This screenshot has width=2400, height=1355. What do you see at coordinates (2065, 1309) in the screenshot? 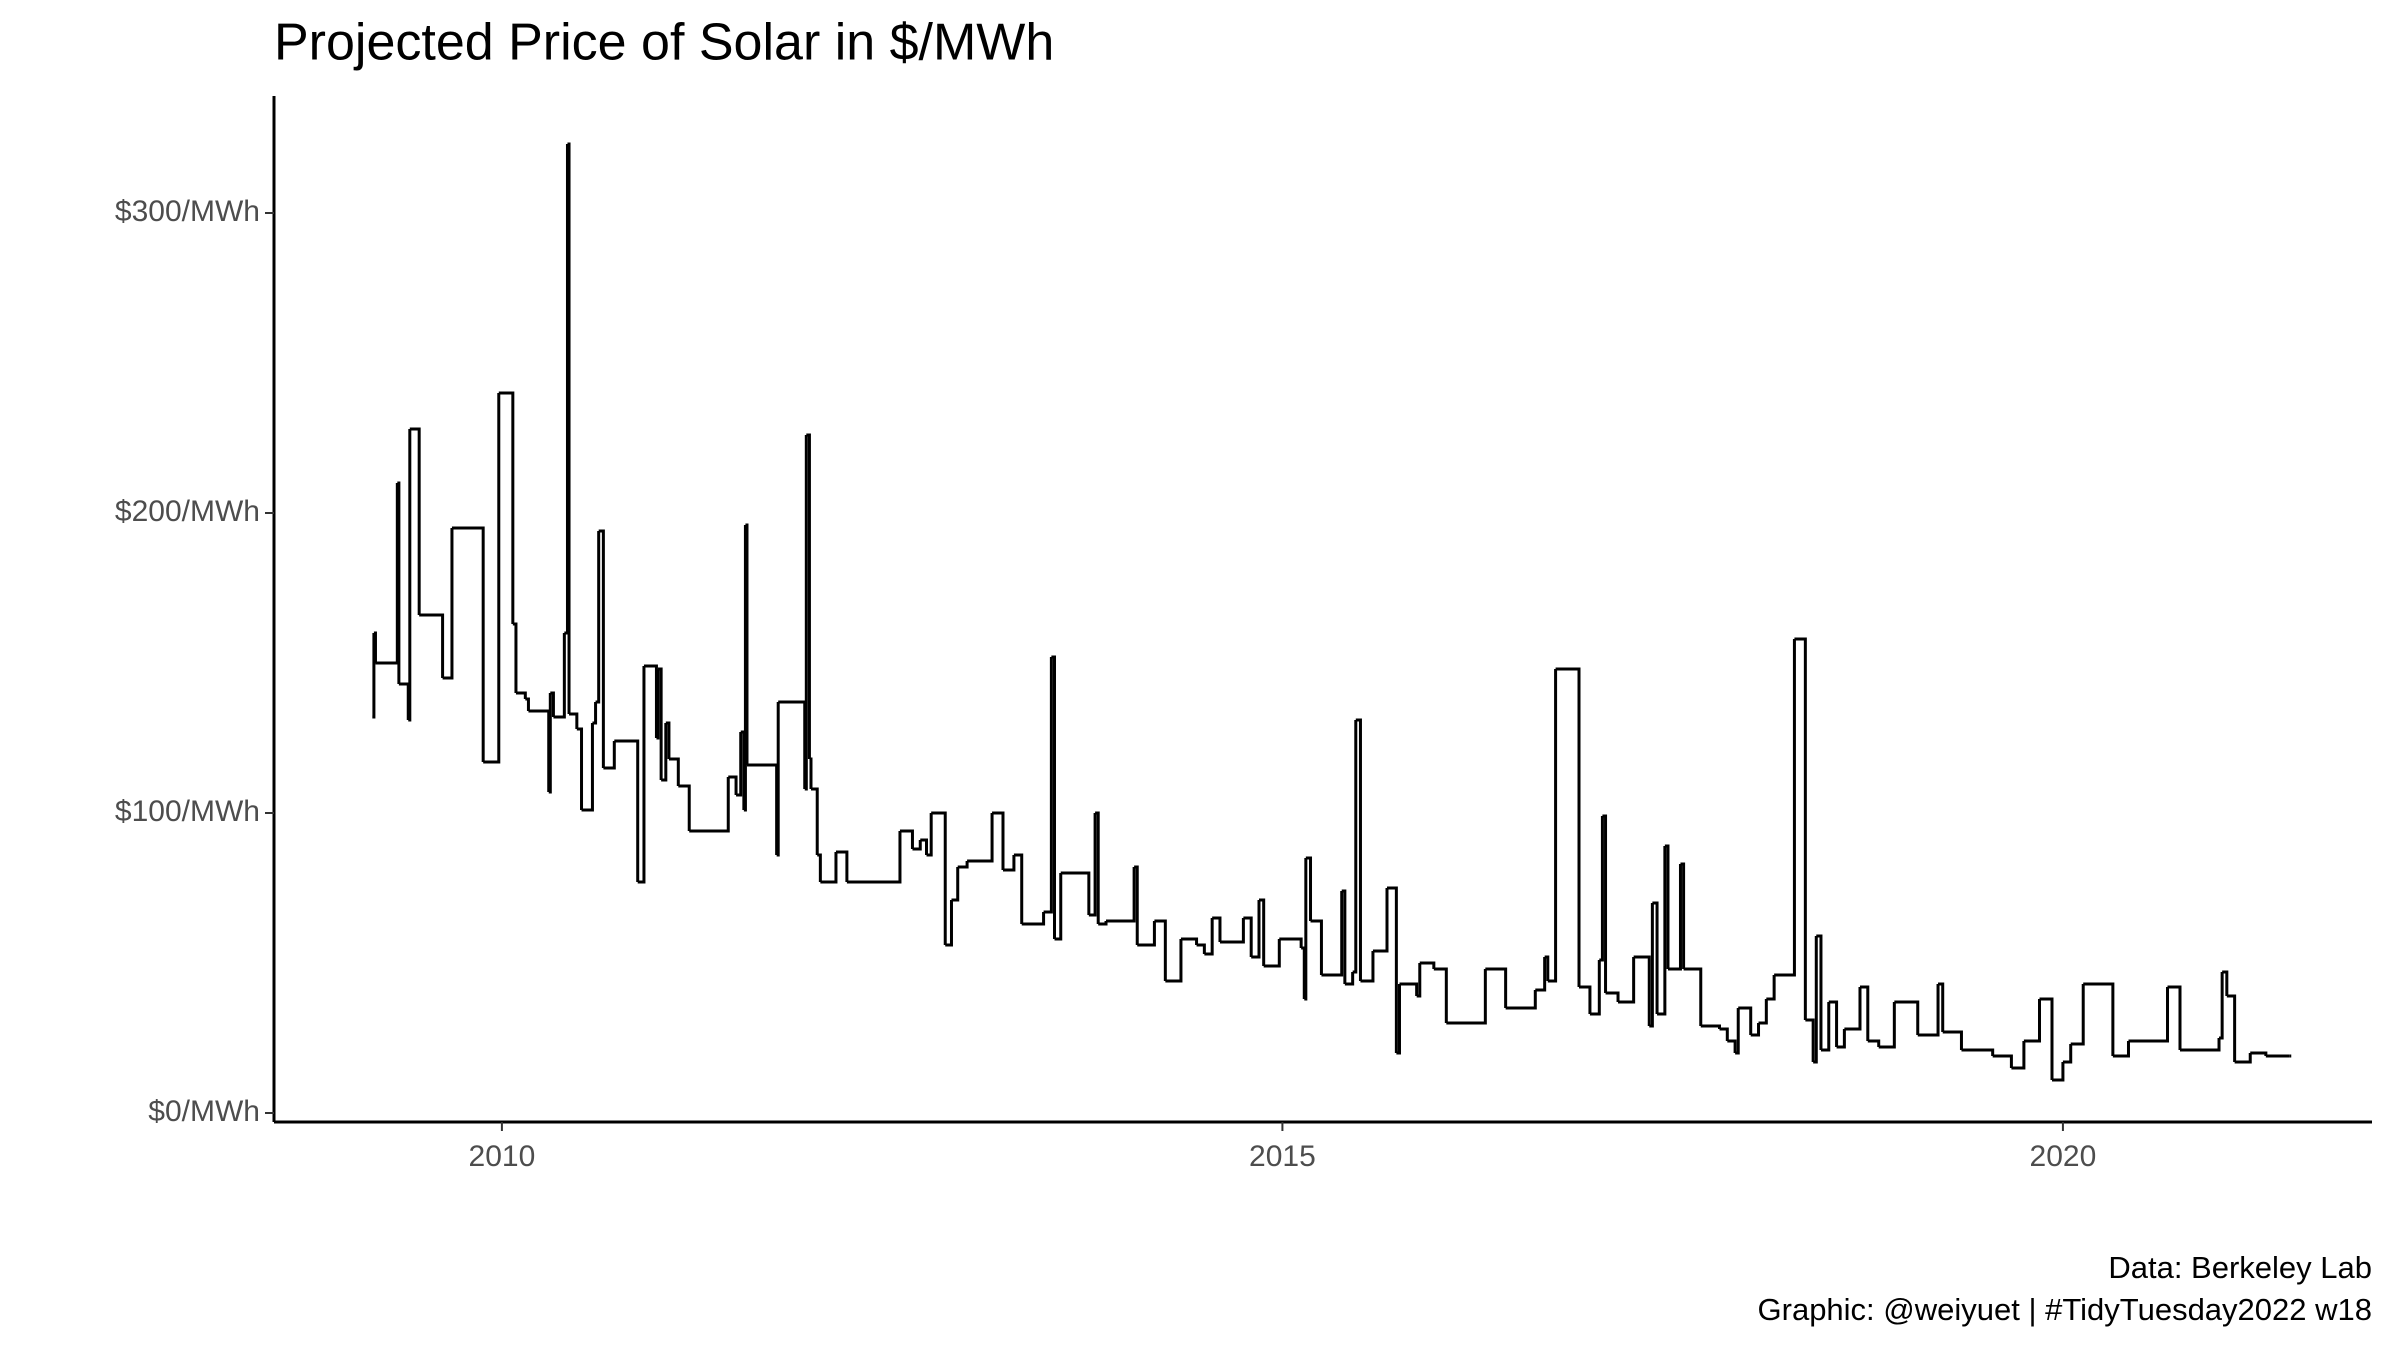
I see `caption: Graphic: @weiyuet | #TidyTuesday2022 w18` at bounding box center [2065, 1309].